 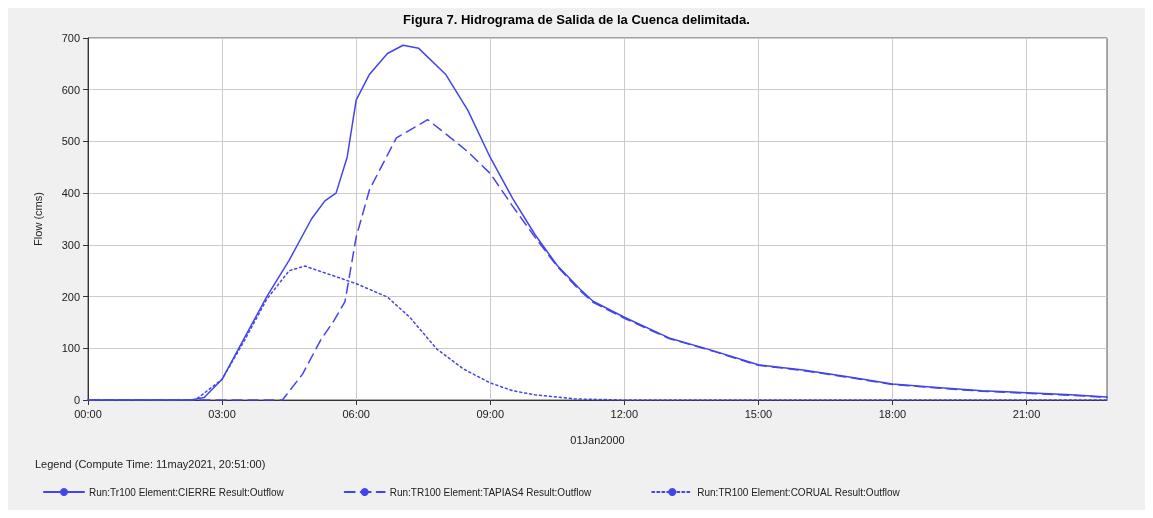 I want to click on x-tick-label: 03:00, so click(x=222, y=413).